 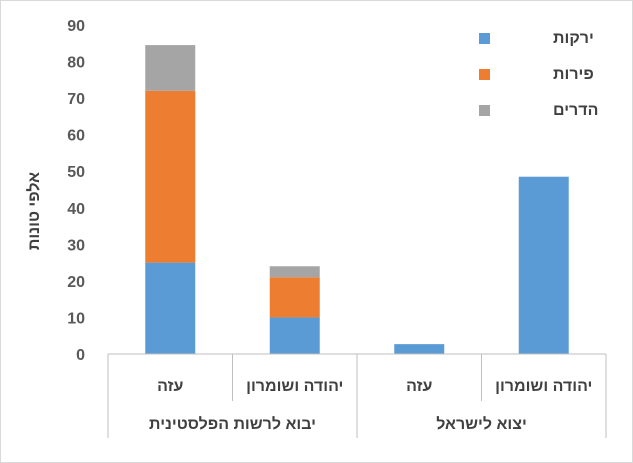 I want to click on y-tick-label: 70, so click(x=76, y=99).